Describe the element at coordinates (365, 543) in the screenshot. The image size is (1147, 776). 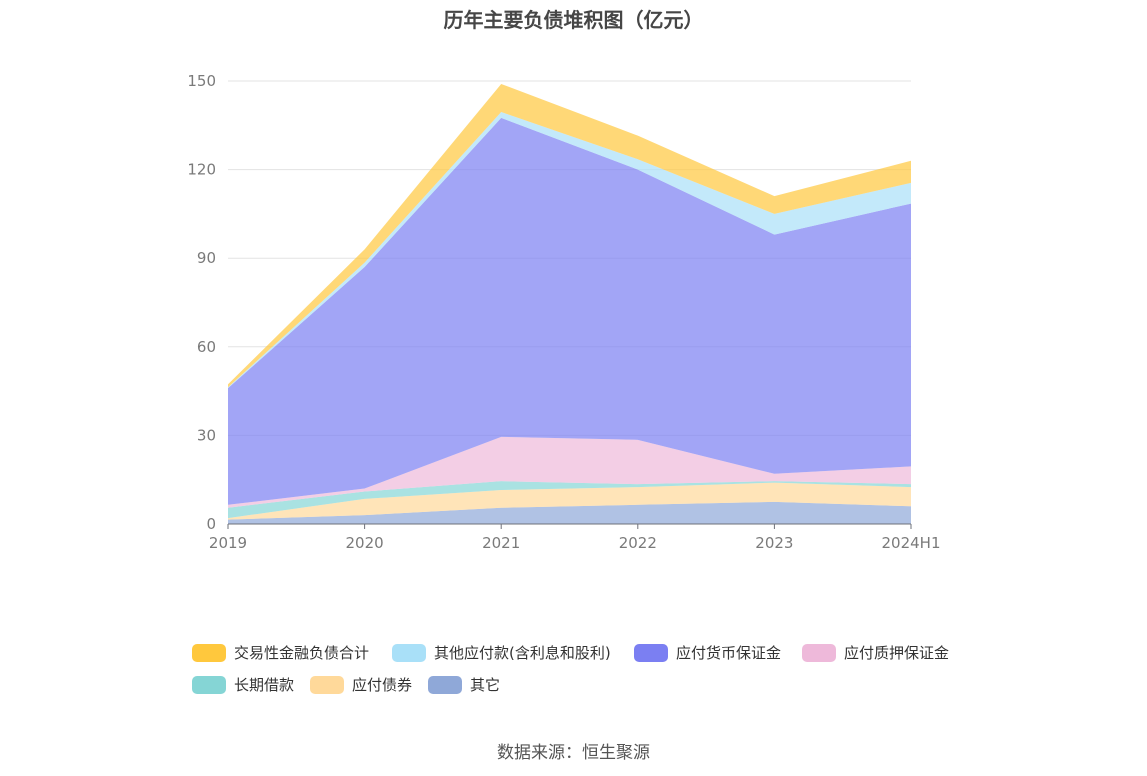
I see `x-tick-label: 2020` at that location.